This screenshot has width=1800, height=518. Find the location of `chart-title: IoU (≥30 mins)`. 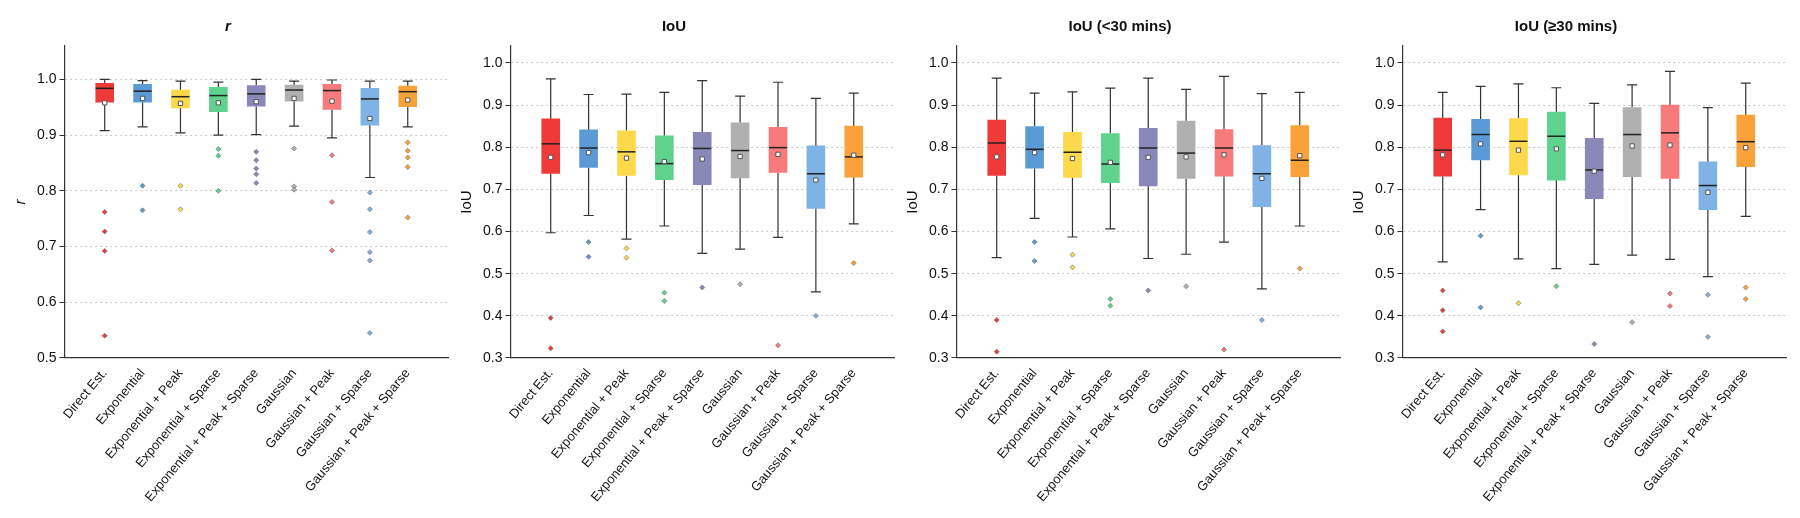

chart-title: IoU (≥30 mins) is located at coordinates (1566, 26).